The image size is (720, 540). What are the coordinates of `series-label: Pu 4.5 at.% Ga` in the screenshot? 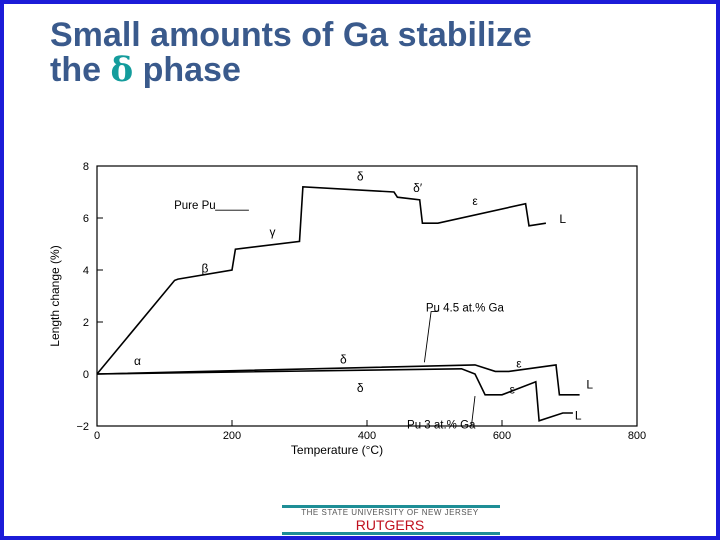 It's located at (465, 309).